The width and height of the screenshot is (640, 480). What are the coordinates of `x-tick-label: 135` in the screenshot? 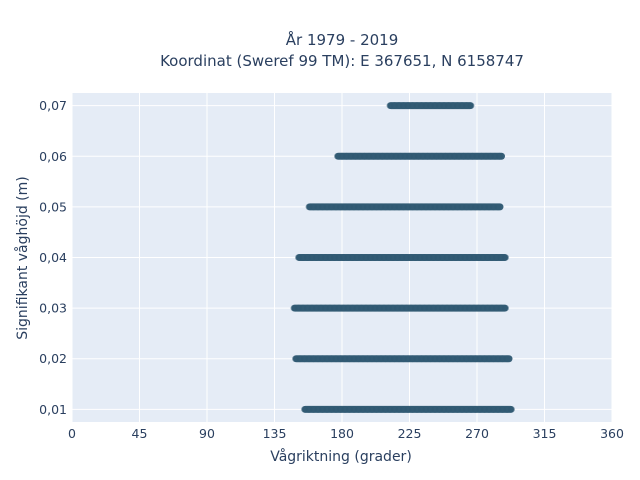 It's located at (275, 433).